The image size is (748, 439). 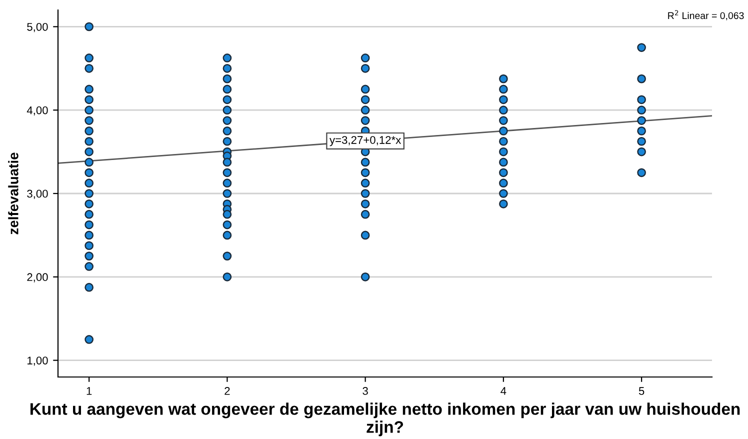 I want to click on y-tick-label: 3,00, so click(x=37, y=194).